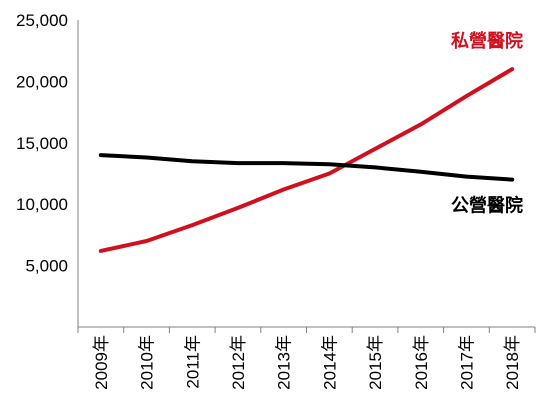 The image size is (547, 404). I want to click on x-tick-label: 2011年, so click(192, 362).